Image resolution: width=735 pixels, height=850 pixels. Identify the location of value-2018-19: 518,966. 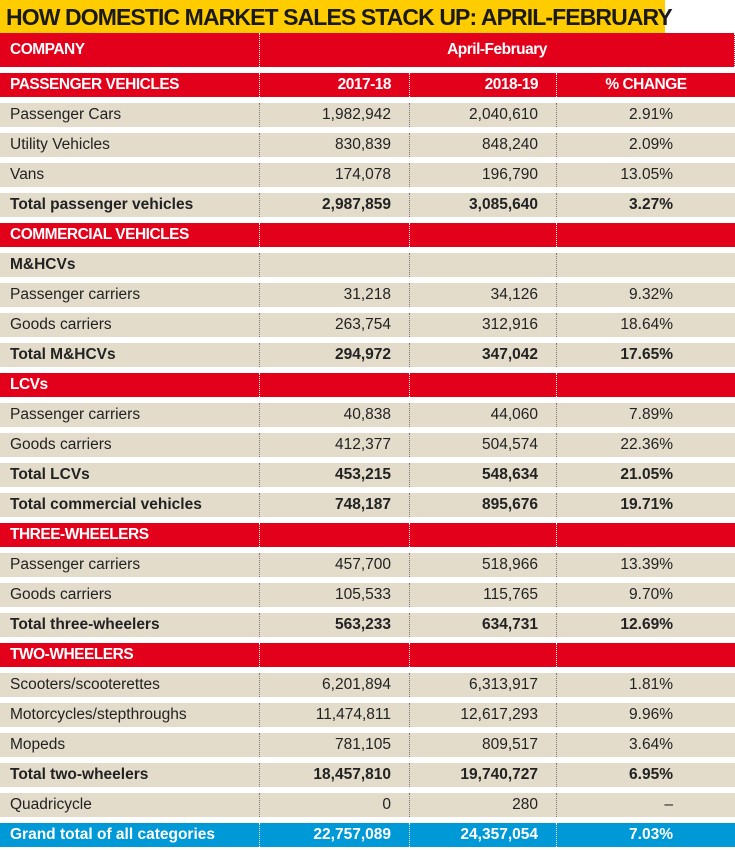
(483, 565).